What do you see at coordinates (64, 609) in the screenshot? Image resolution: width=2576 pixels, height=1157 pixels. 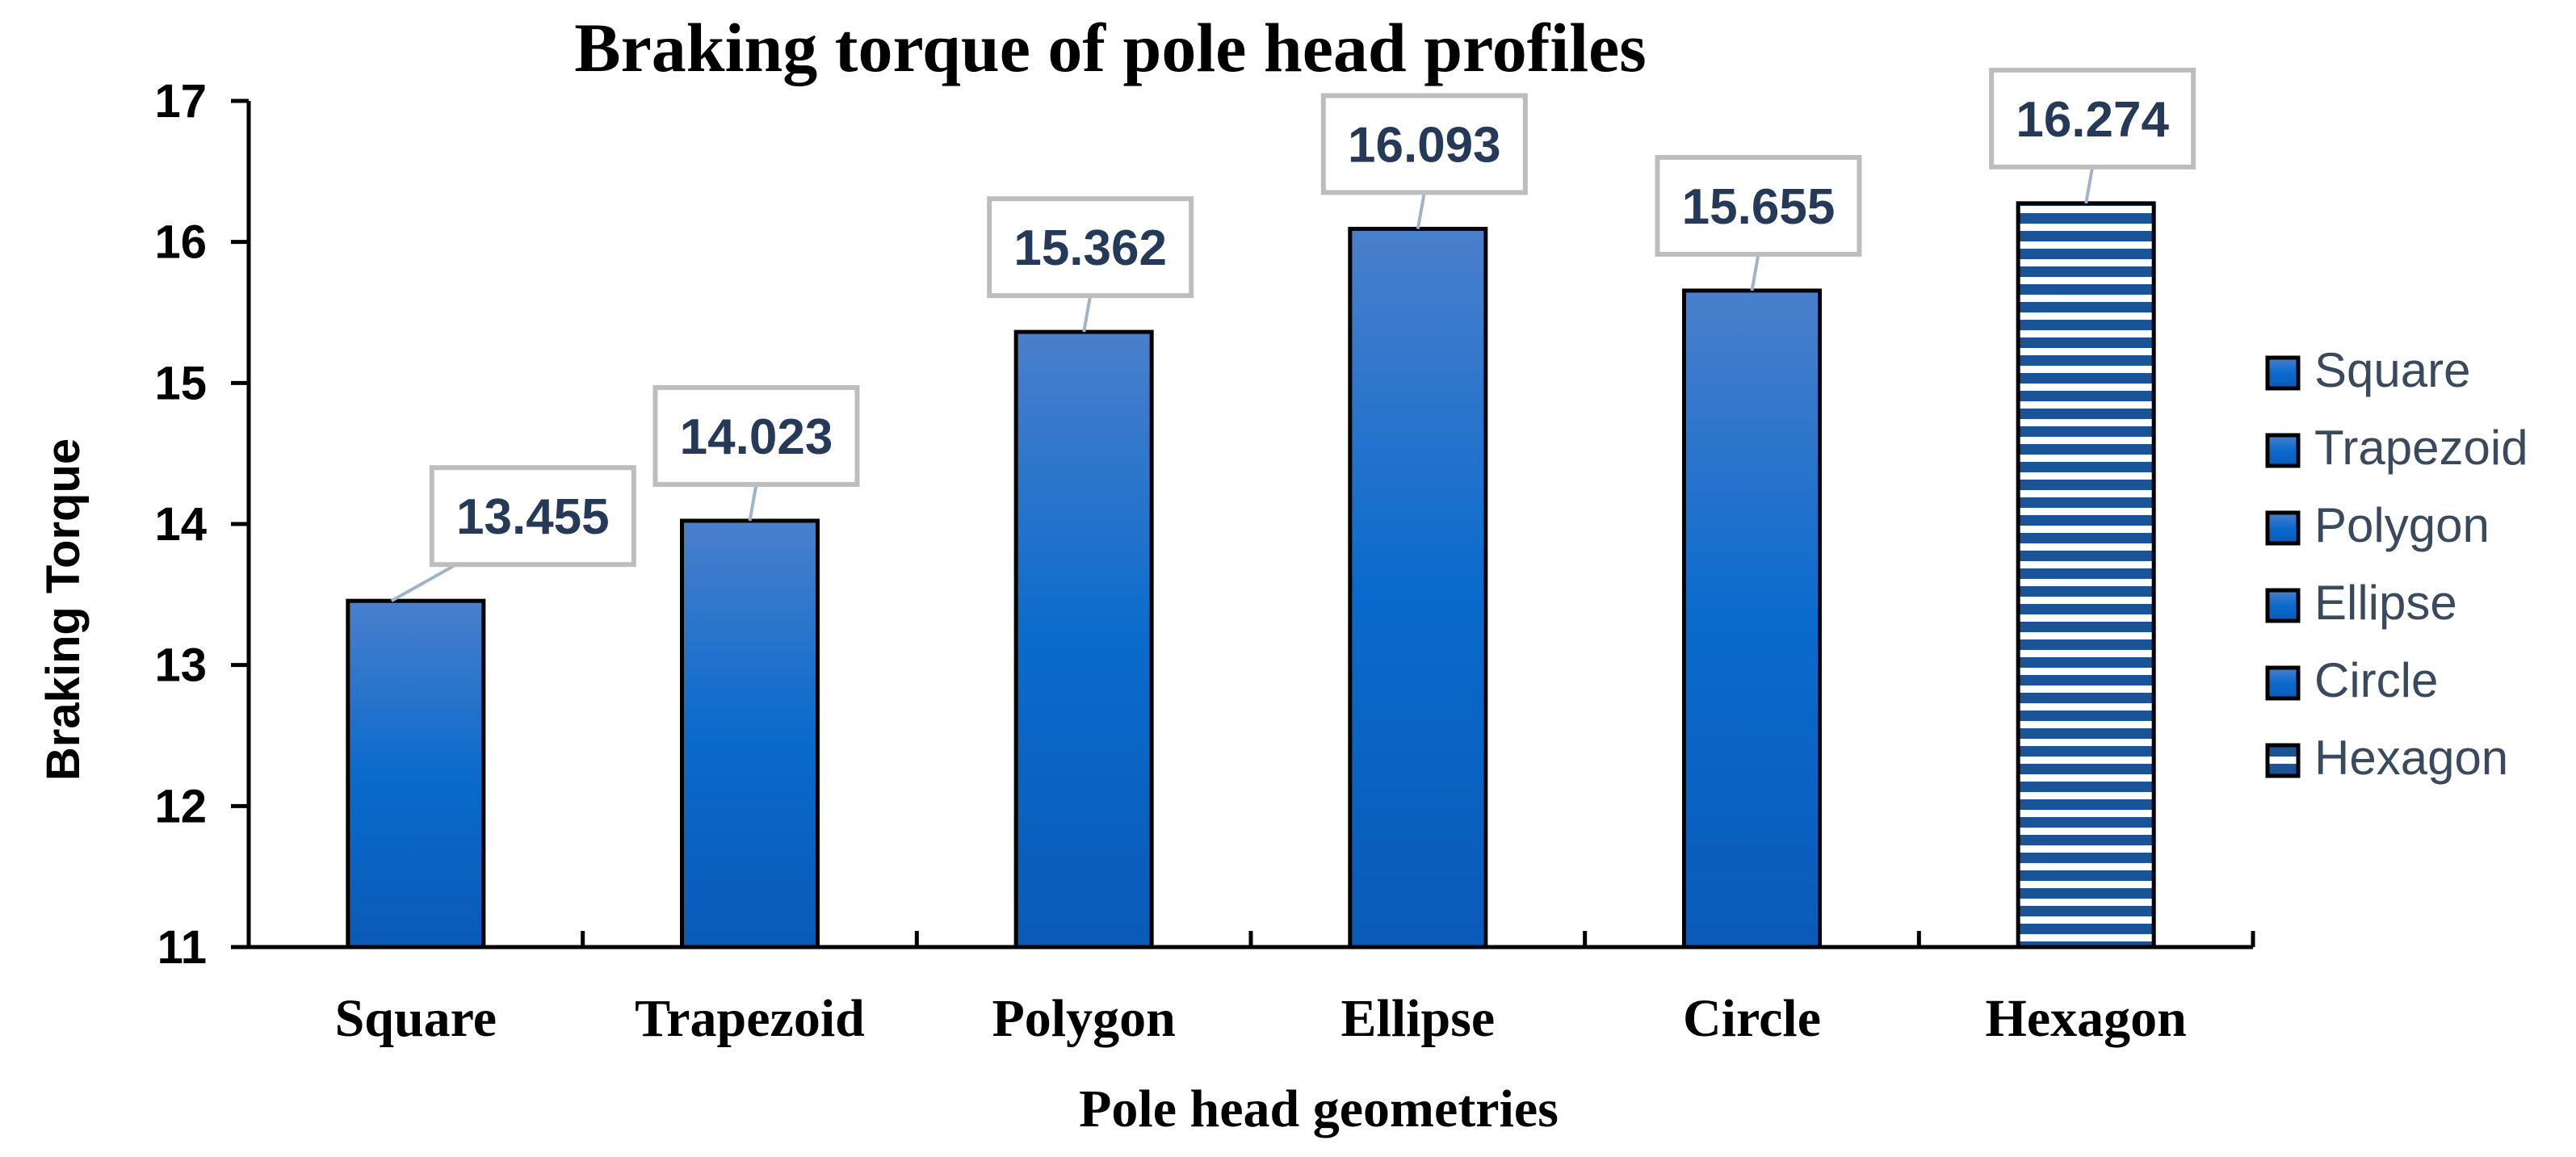 I see `y-axis-title: Braking Torque` at bounding box center [64, 609].